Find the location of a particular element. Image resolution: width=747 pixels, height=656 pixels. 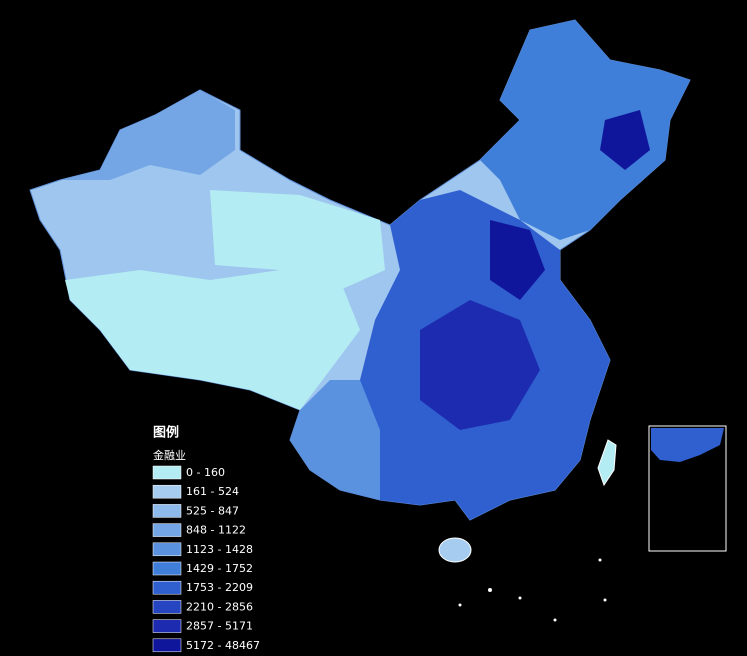

hainan is located at coordinates (455, 550).